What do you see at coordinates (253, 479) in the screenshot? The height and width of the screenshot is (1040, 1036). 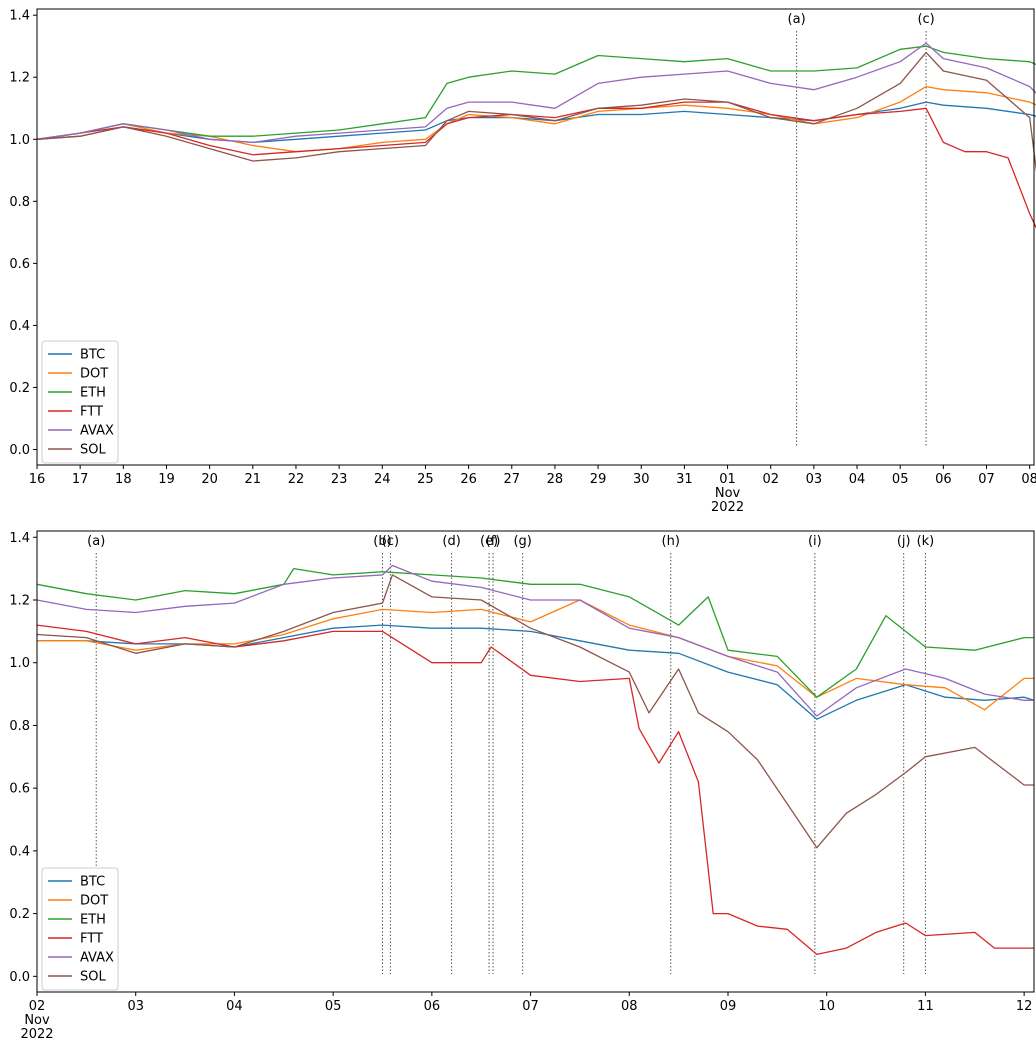 I see `x-tick-label: 21` at bounding box center [253, 479].